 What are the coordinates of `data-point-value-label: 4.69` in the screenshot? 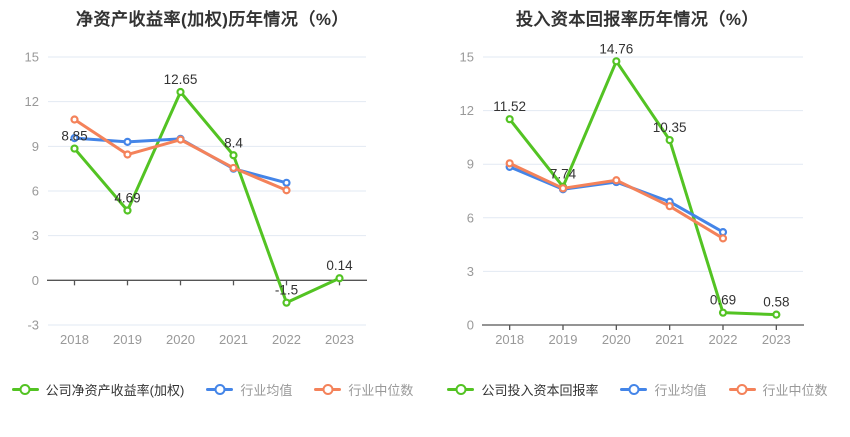 It's located at (127, 198).